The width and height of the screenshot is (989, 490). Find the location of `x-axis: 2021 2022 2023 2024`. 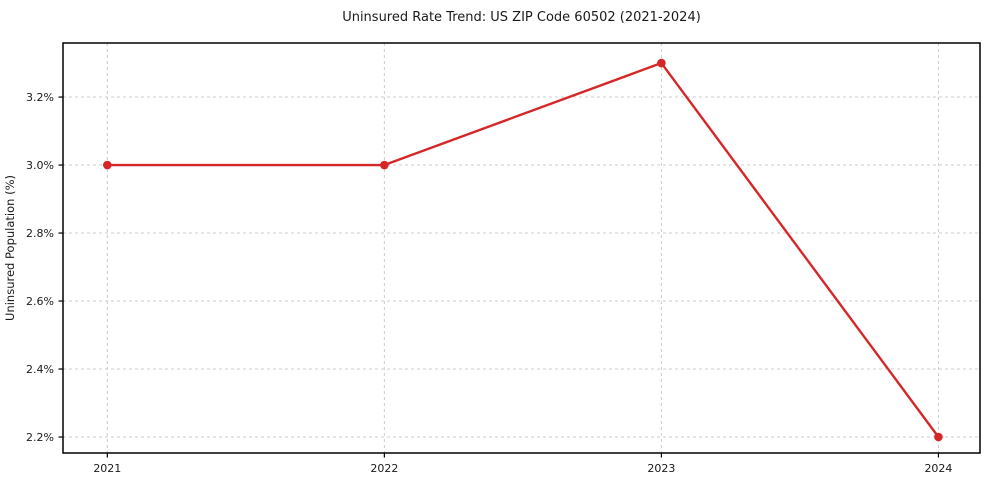

x-axis: 2021 2022 2023 2024 is located at coordinates (522, 464).